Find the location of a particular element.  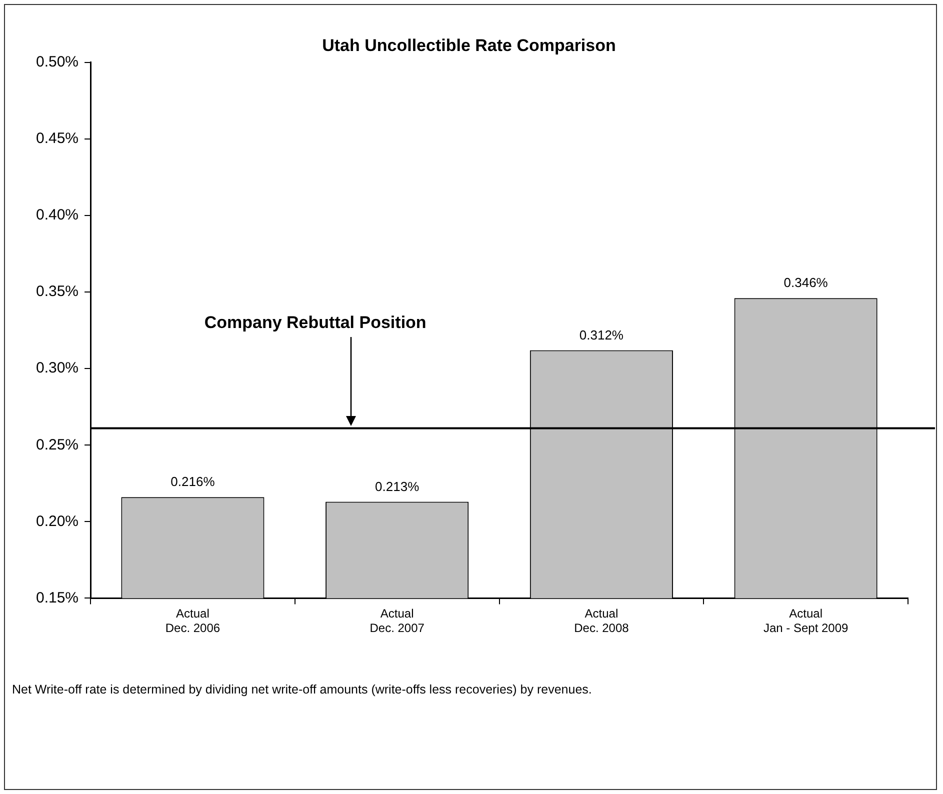

data-label: 0.216% is located at coordinates (193, 482).